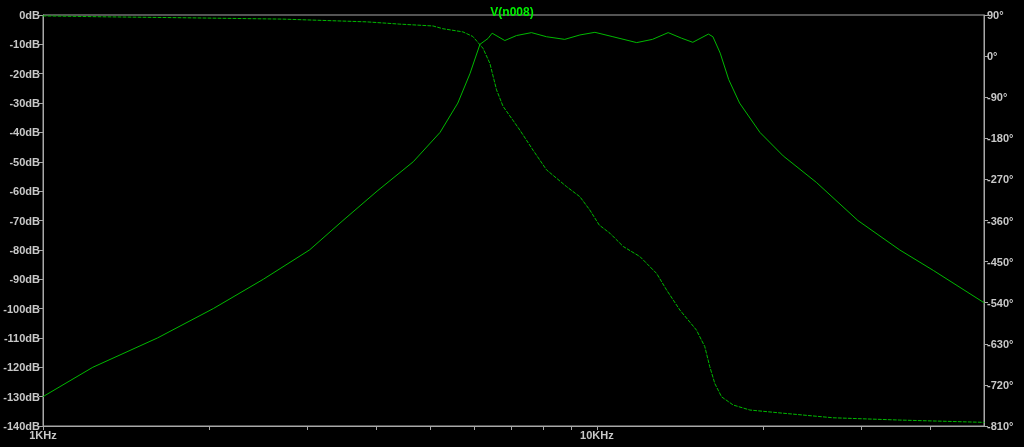  What do you see at coordinates (25, 279) in the screenshot?
I see `y-tick-label: -90dB` at bounding box center [25, 279].